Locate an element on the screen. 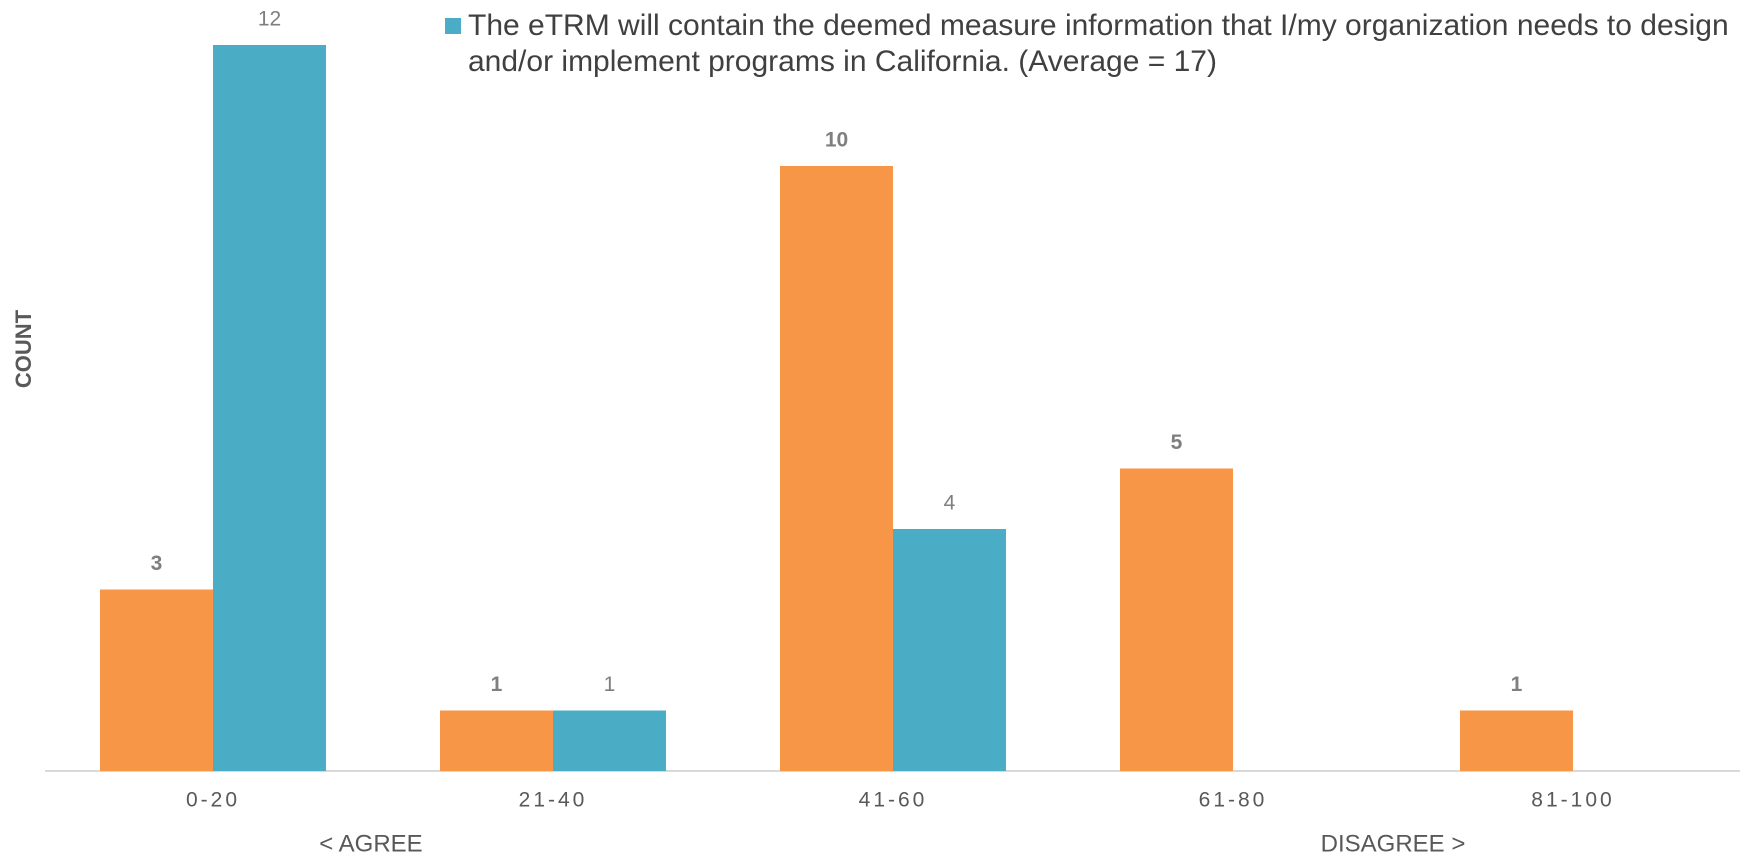 This screenshot has width=1747, height=858. annotation: DISAGREE > is located at coordinates (1393, 843).